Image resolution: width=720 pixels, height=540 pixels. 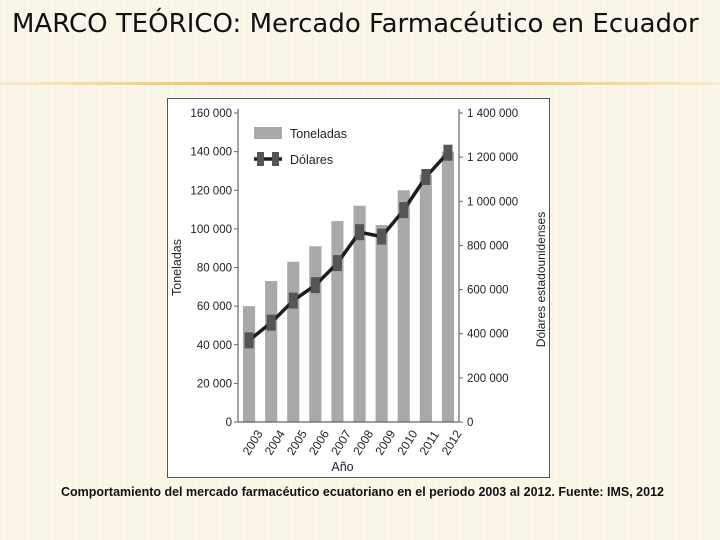 What do you see at coordinates (293, 341) in the screenshot?
I see `bar-2005` at bounding box center [293, 341].